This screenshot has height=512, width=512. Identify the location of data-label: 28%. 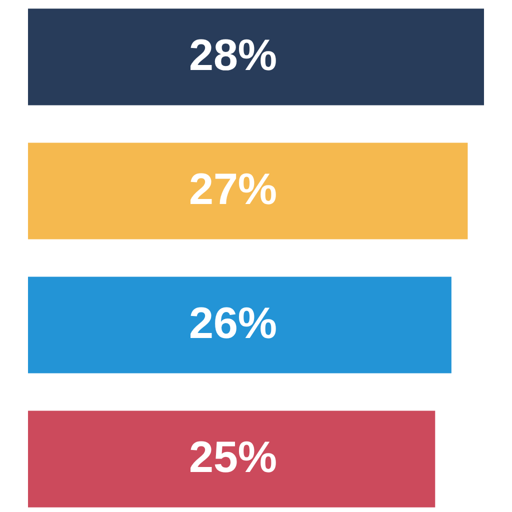
(233, 55).